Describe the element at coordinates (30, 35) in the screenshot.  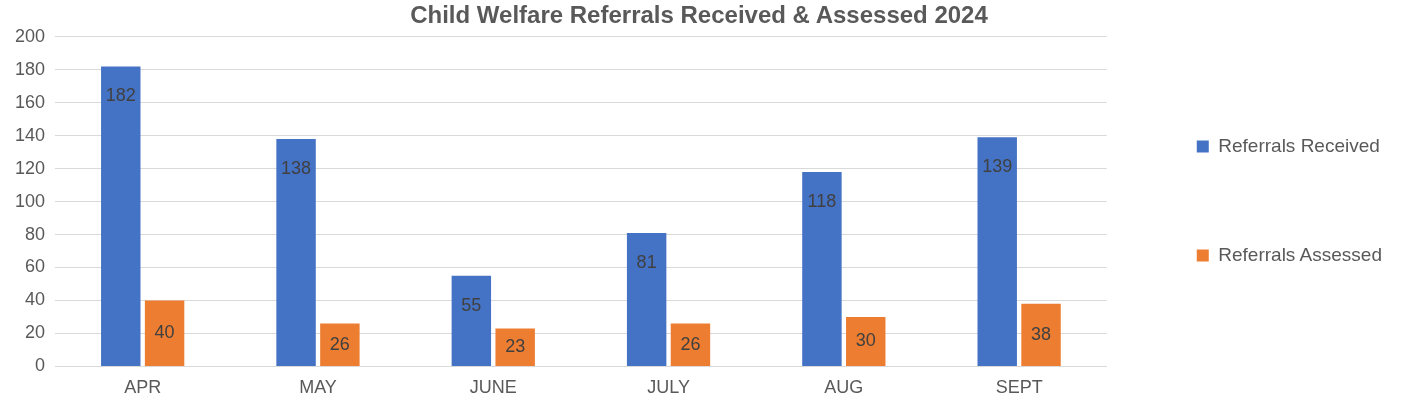
I see `y-tick-label: 200` at that location.